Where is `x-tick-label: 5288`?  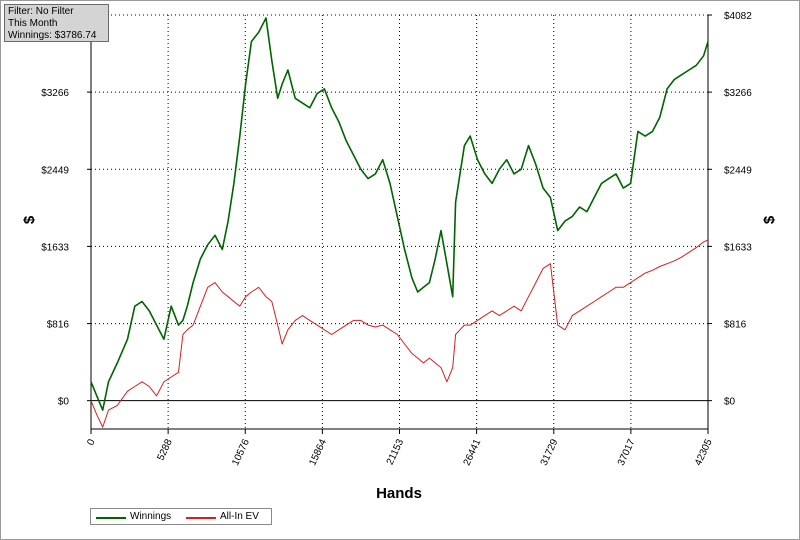
x-tick-label: 5288 is located at coordinates (165, 449).